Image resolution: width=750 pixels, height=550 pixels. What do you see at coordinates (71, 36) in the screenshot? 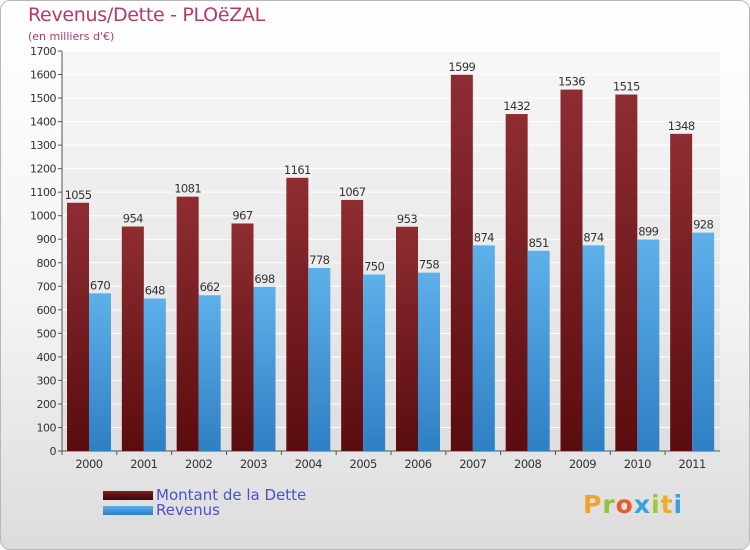
I see `chart-subtitle: (en milliers d'€)` at bounding box center [71, 36].